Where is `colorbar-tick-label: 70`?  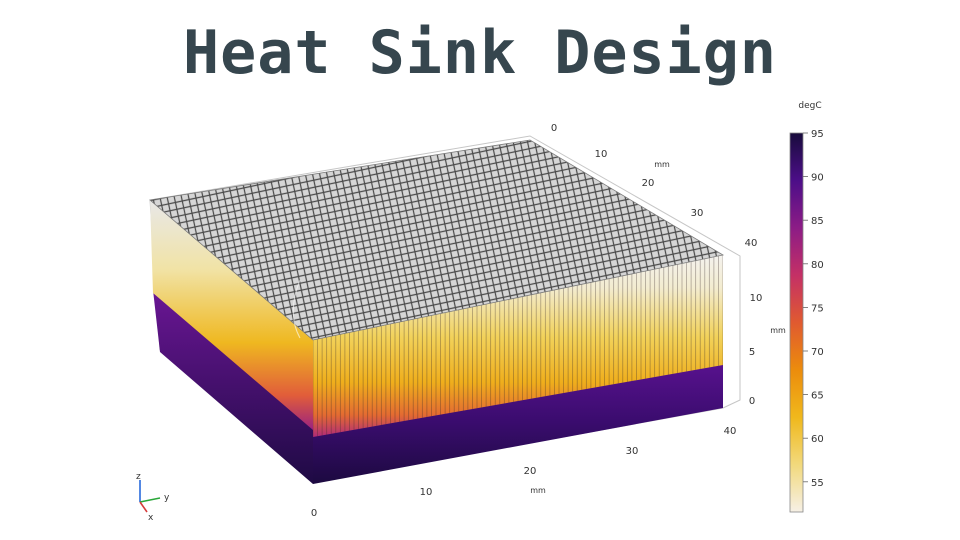
colorbar-tick-label: 70 is located at coordinates (817, 352).